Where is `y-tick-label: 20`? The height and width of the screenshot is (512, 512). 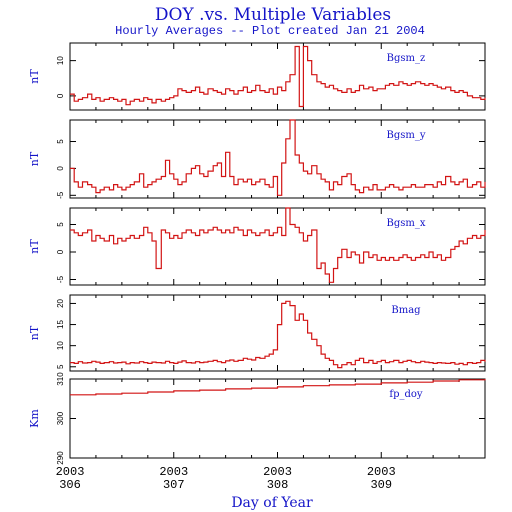 y-tick-label: 20 is located at coordinates (60, 302).